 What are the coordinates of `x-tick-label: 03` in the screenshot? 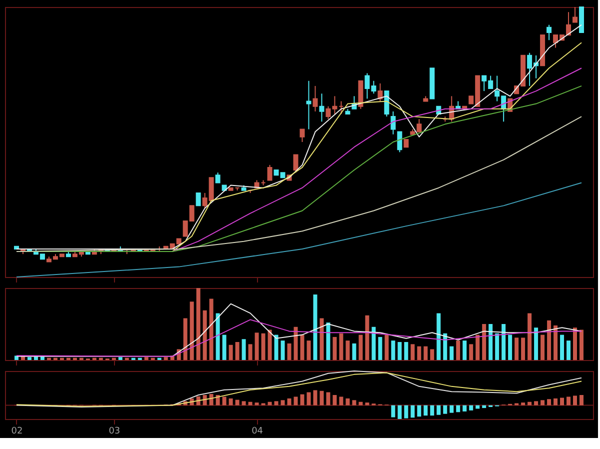 It's located at (114, 431).